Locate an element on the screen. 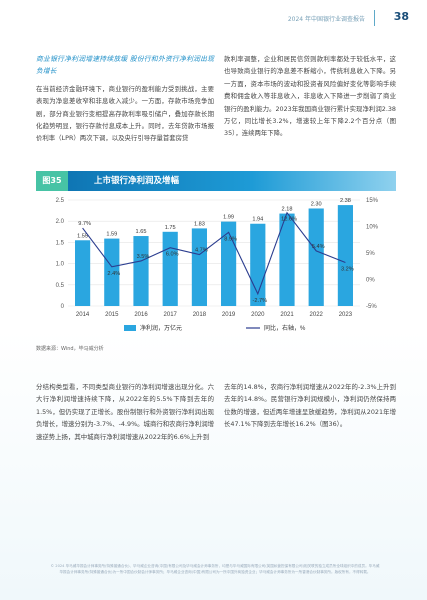  x-tick-label: 2021 is located at coordinates (287, 315).